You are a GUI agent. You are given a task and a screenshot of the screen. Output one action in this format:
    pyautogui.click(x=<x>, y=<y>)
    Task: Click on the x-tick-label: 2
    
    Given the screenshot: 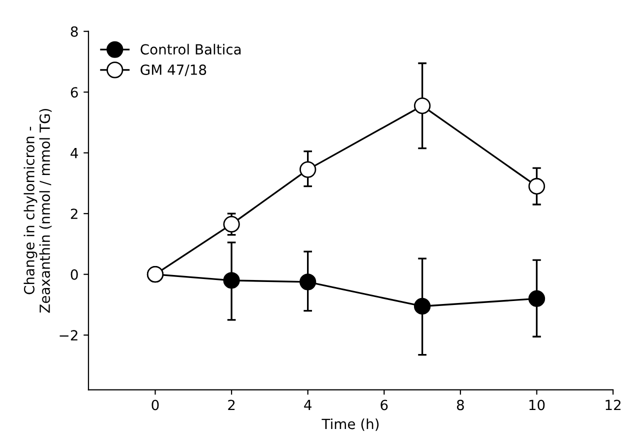 What is the action you would take?
    pyautogui.click(x=231, y=405)
    